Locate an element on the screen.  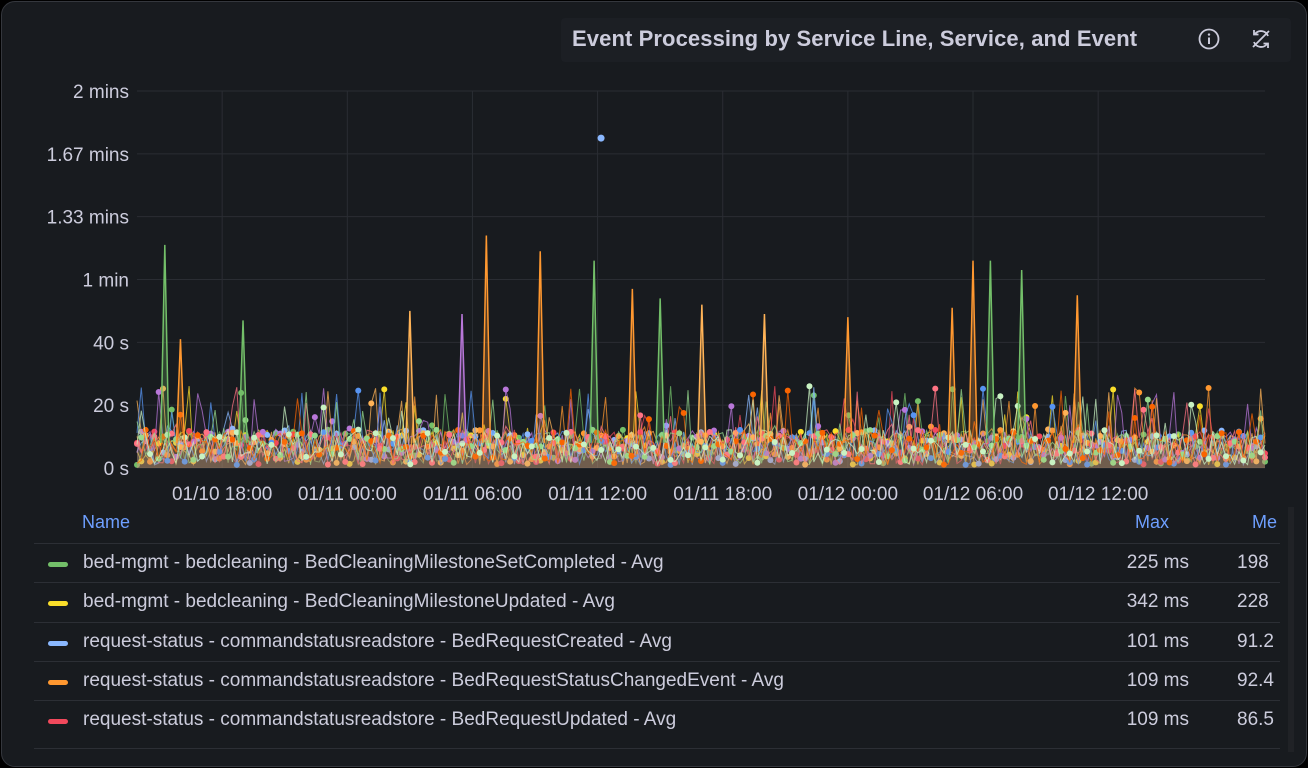
legend-header-max: Max is located at coordinates (1152, 522).